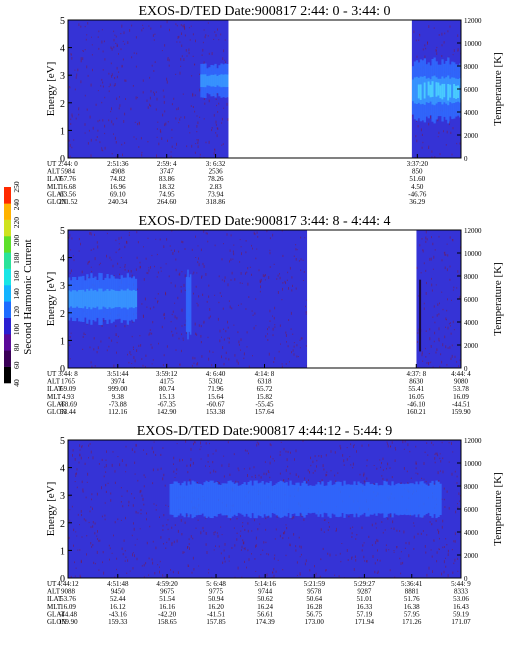 The width and height of the screenshot is (505, 649). I want to click on row-value: 6318, so click(265, 382).